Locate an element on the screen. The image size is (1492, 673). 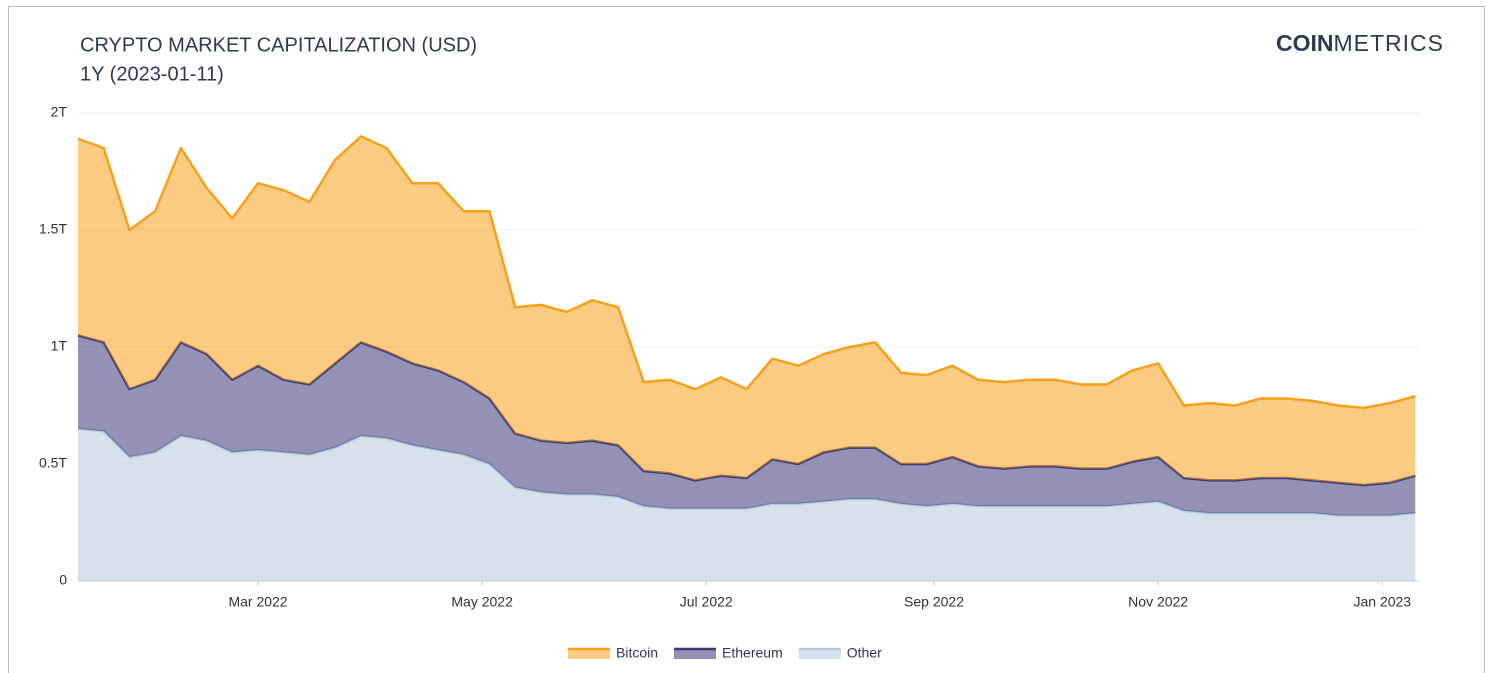
logo-bold: COIN is located at coordinates (1305, 43).